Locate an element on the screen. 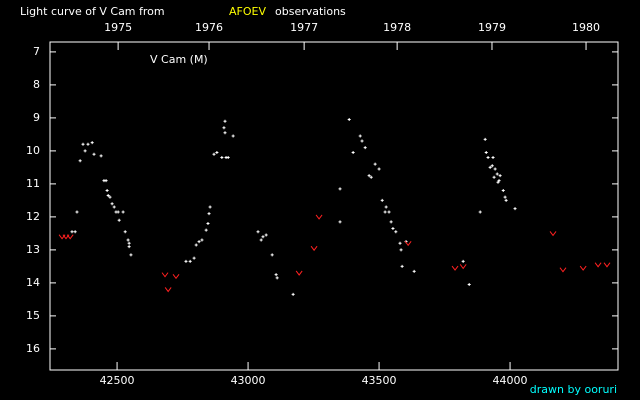 This screenshot has height=400, width=640. y-tick-label: 7 is located at coordinates (36, 51).